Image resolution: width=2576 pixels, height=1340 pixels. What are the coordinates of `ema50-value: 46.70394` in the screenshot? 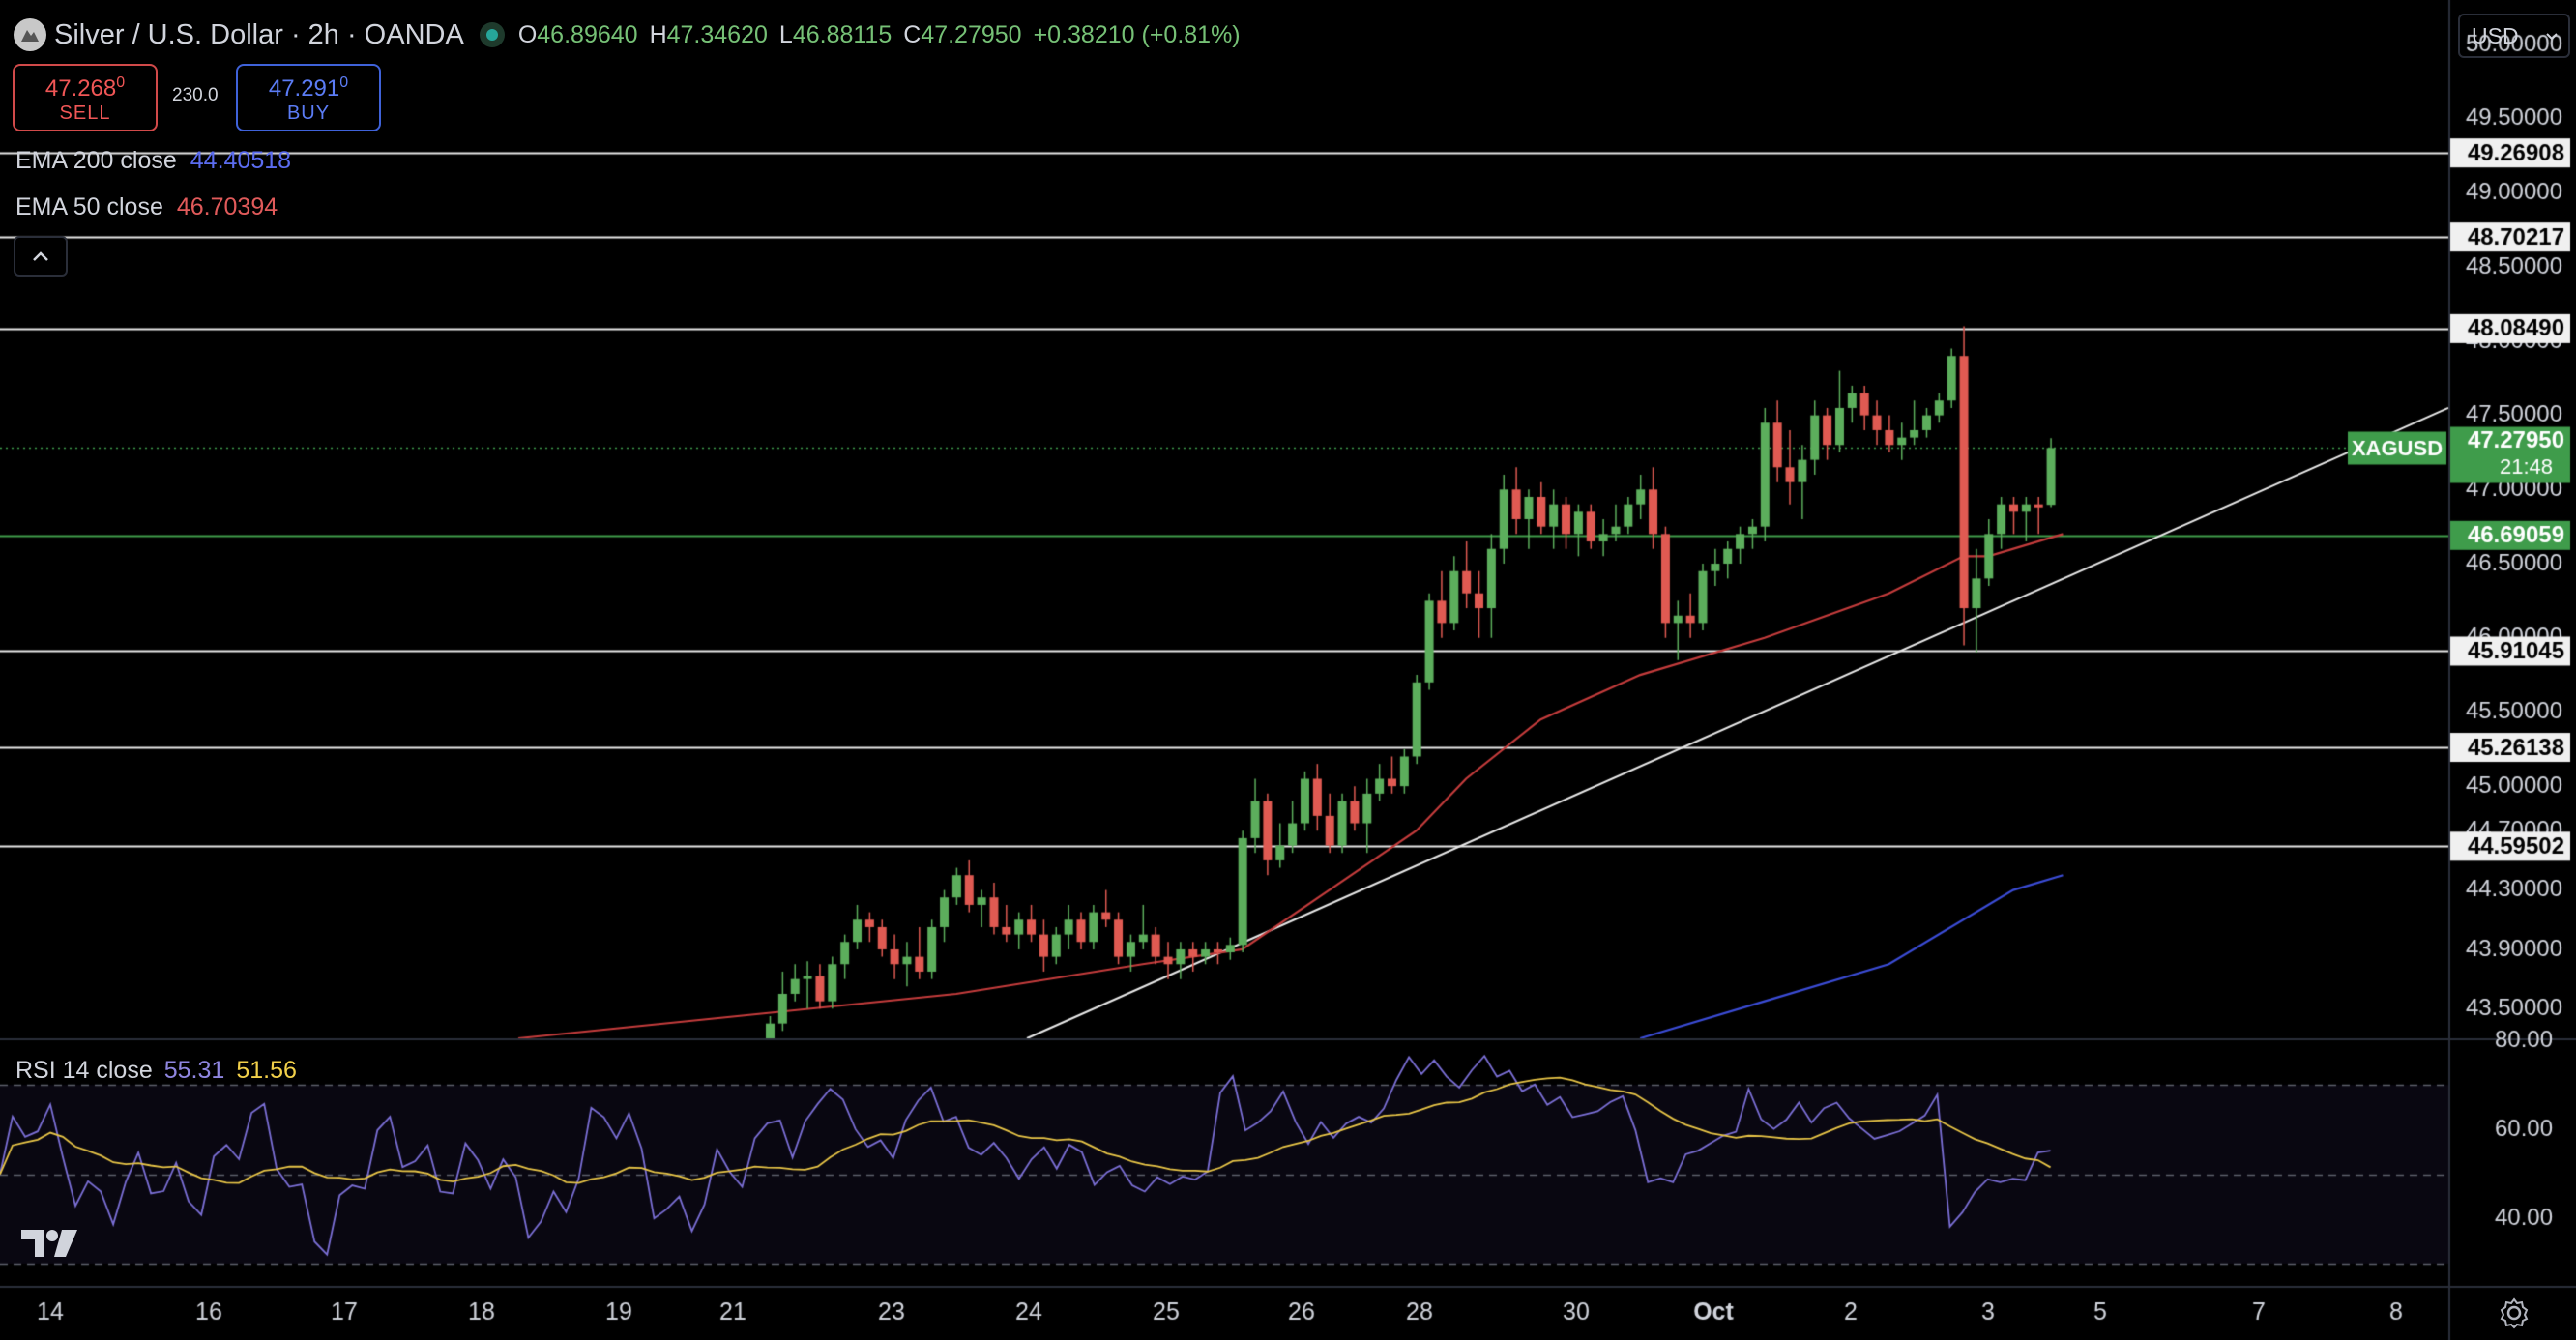 It's located at (227, 207).